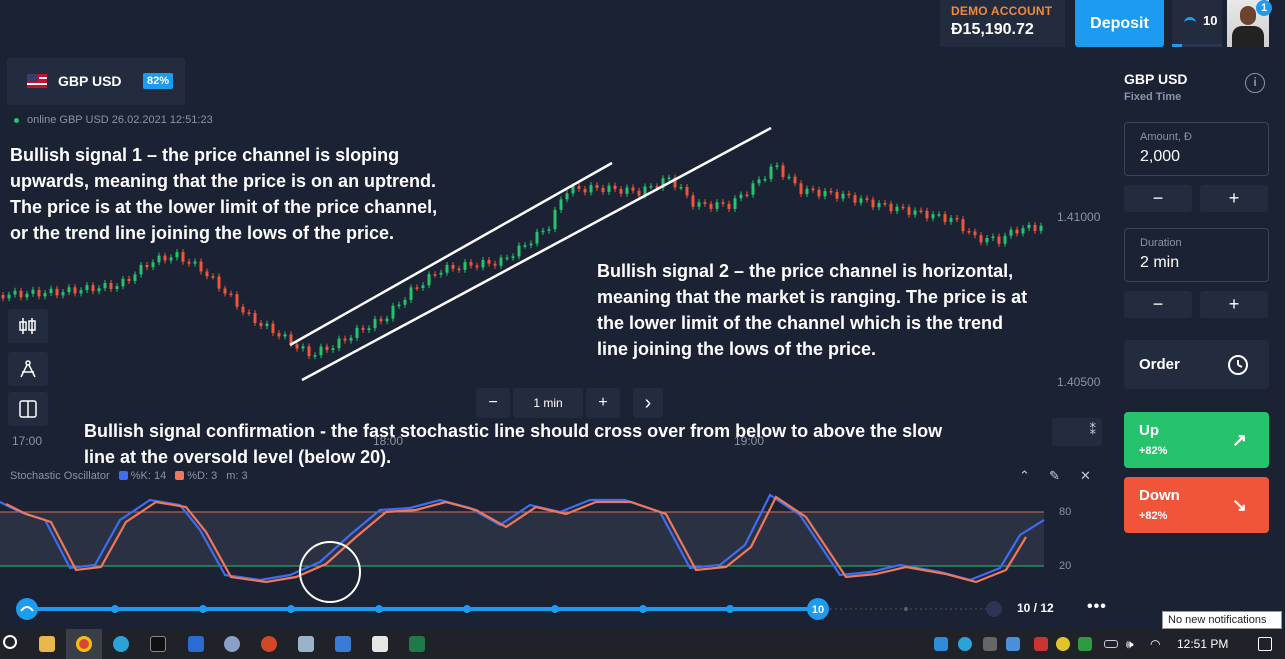  I want to click on avatar, so click(1248, 23).